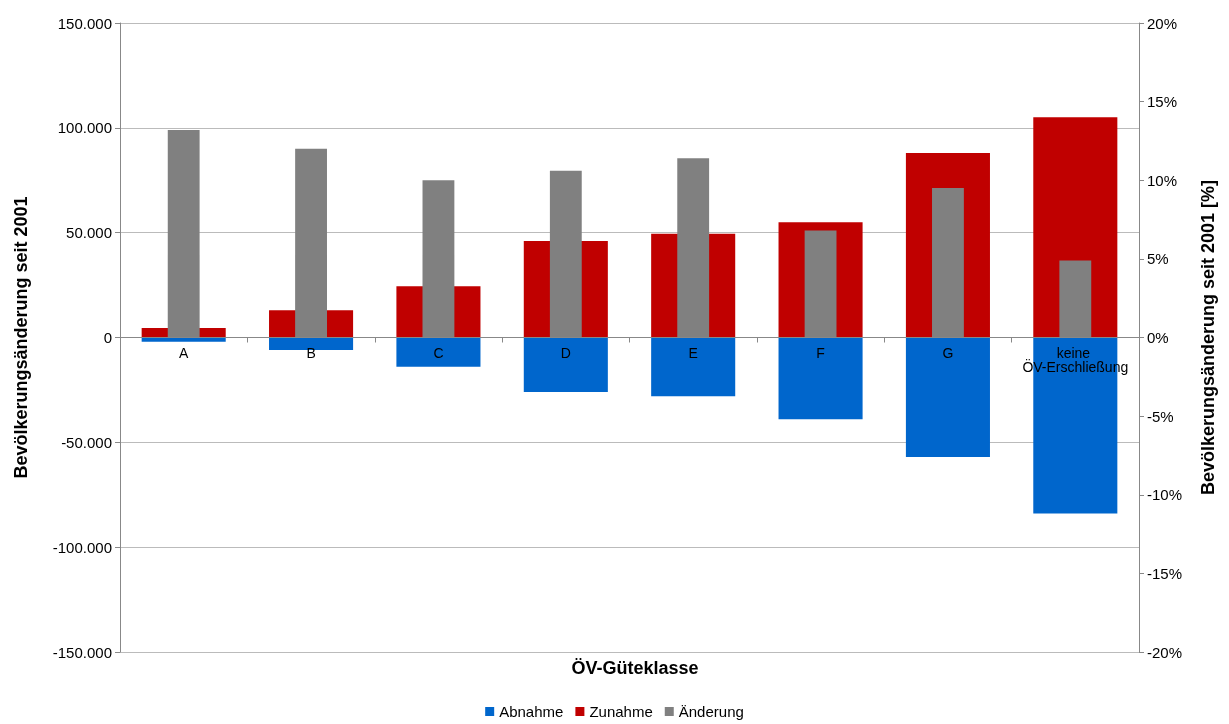  Describe the element at coordinates (89, 233) in the screenshot. I see `y-tick-label: 50.000` at that location.